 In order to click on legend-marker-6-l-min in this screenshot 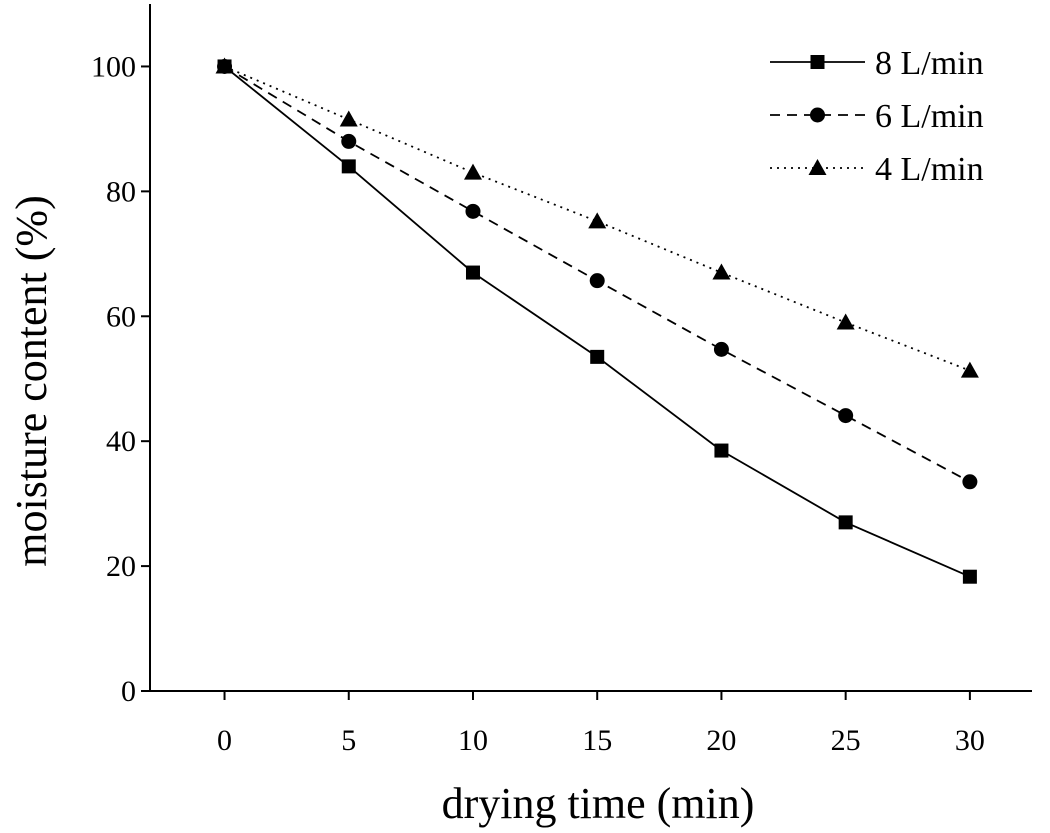, I will do `click(817, 115)`.